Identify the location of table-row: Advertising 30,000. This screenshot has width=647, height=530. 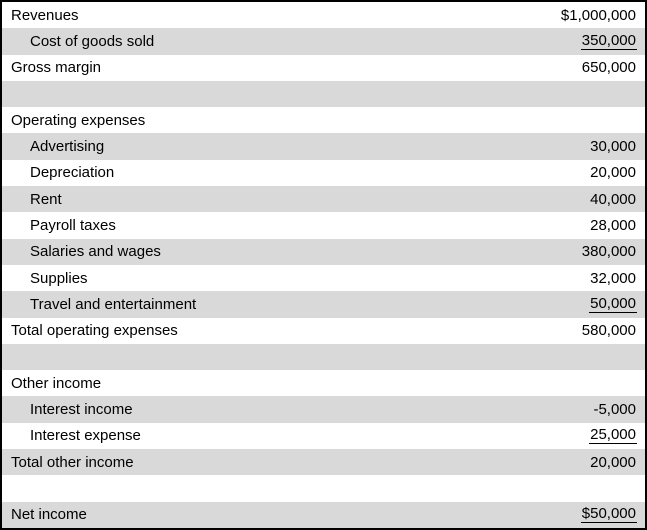
(323, 146).